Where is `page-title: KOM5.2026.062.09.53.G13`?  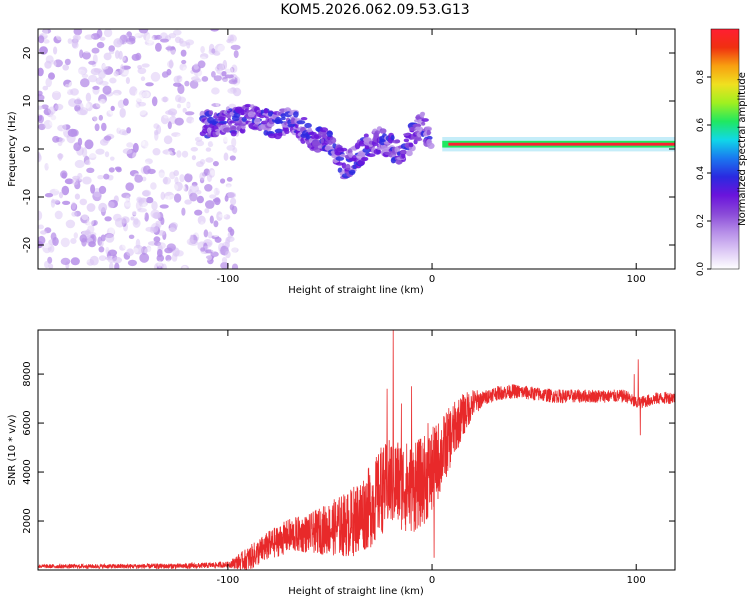 page-title: KOM5.2026.062.09.53.G13 is located at coordinates (375, 10).